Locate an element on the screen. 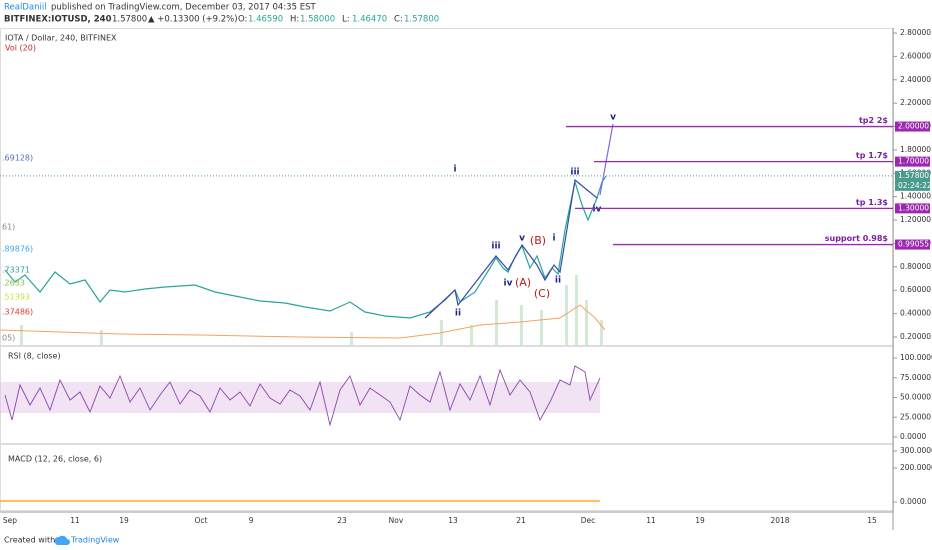 The image size is (932, 550). time-label: Nov is located at coordinates (396, 520).